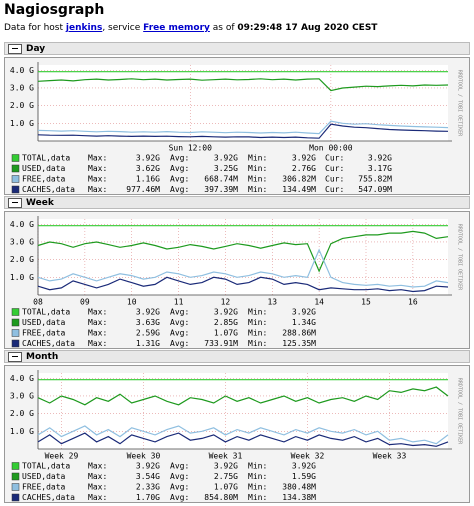 This screenshot has height=506, width=474. I want to click on x-tick-label: 08, so click(38, 302).